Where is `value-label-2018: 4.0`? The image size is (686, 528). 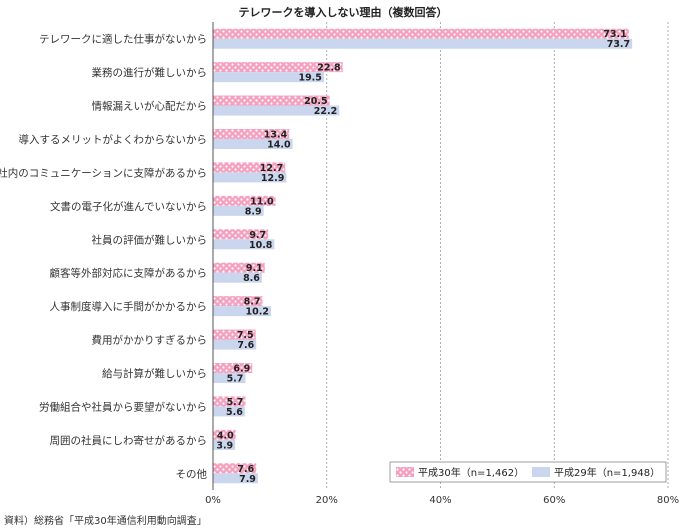
value-label-2018: 4.0 is located at coordinates (225, 435).